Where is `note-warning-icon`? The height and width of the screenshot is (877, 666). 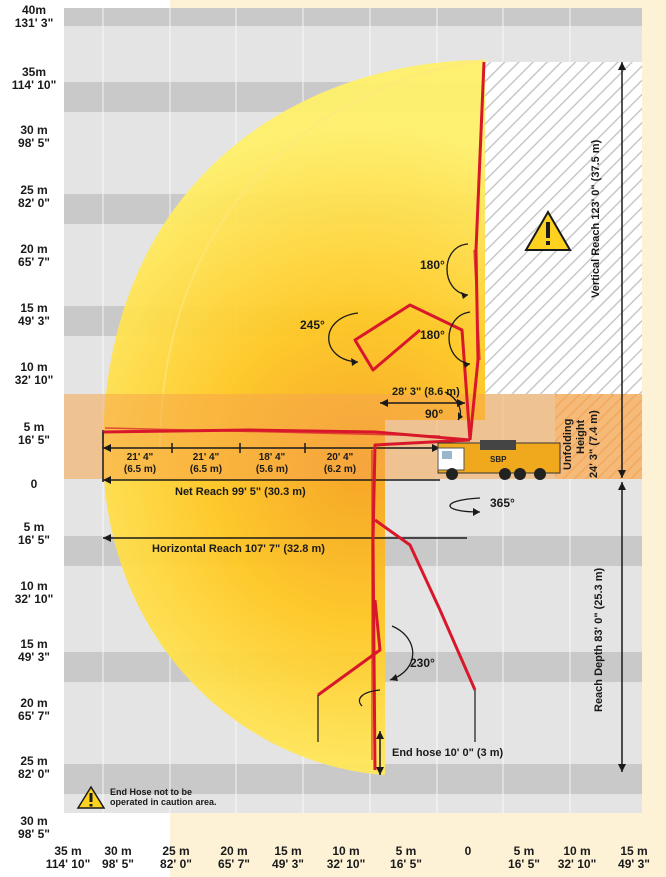 note-warning-icon is located at coordinates (91, 797).